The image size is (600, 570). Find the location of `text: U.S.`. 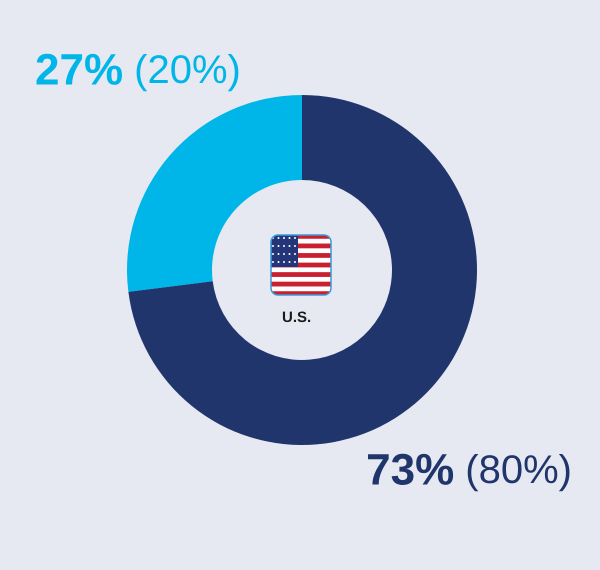

text: U.S. is located at coordinates (297, 317).